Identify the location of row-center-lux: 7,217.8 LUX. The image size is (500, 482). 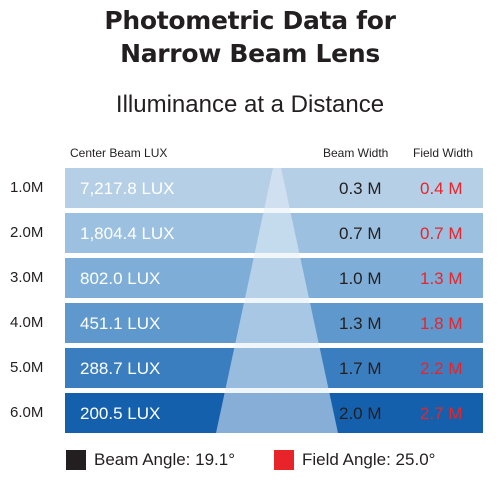
(127, 188).